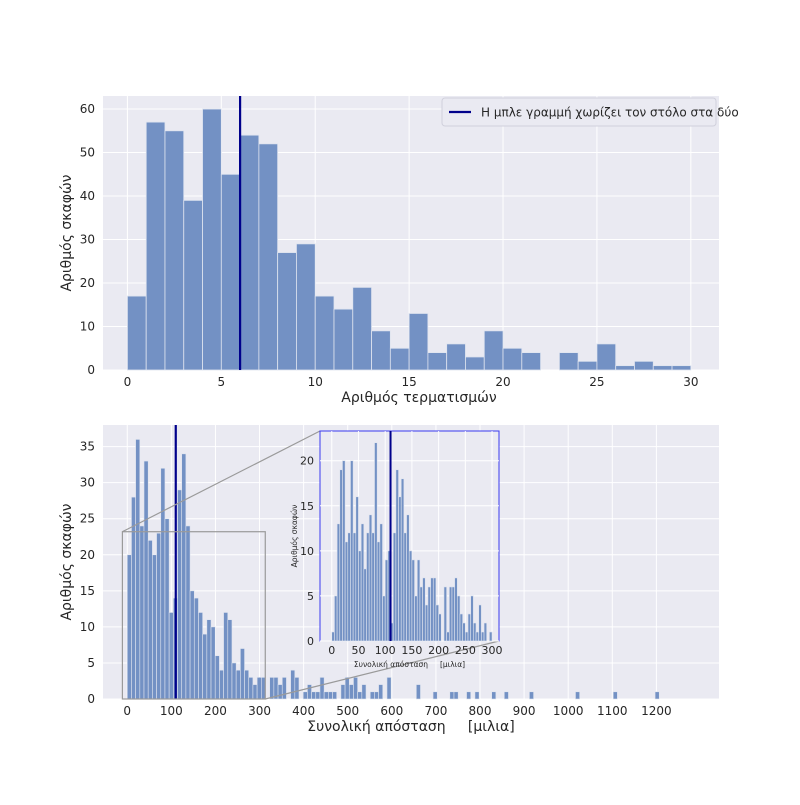 This screenshot has width=800, height=805. Describe the element at coordinates (590, 112) in the screenshot. I see `legend: Η μπλε γραμμή χωρίζει τον στόλο στα δύο` at that location.